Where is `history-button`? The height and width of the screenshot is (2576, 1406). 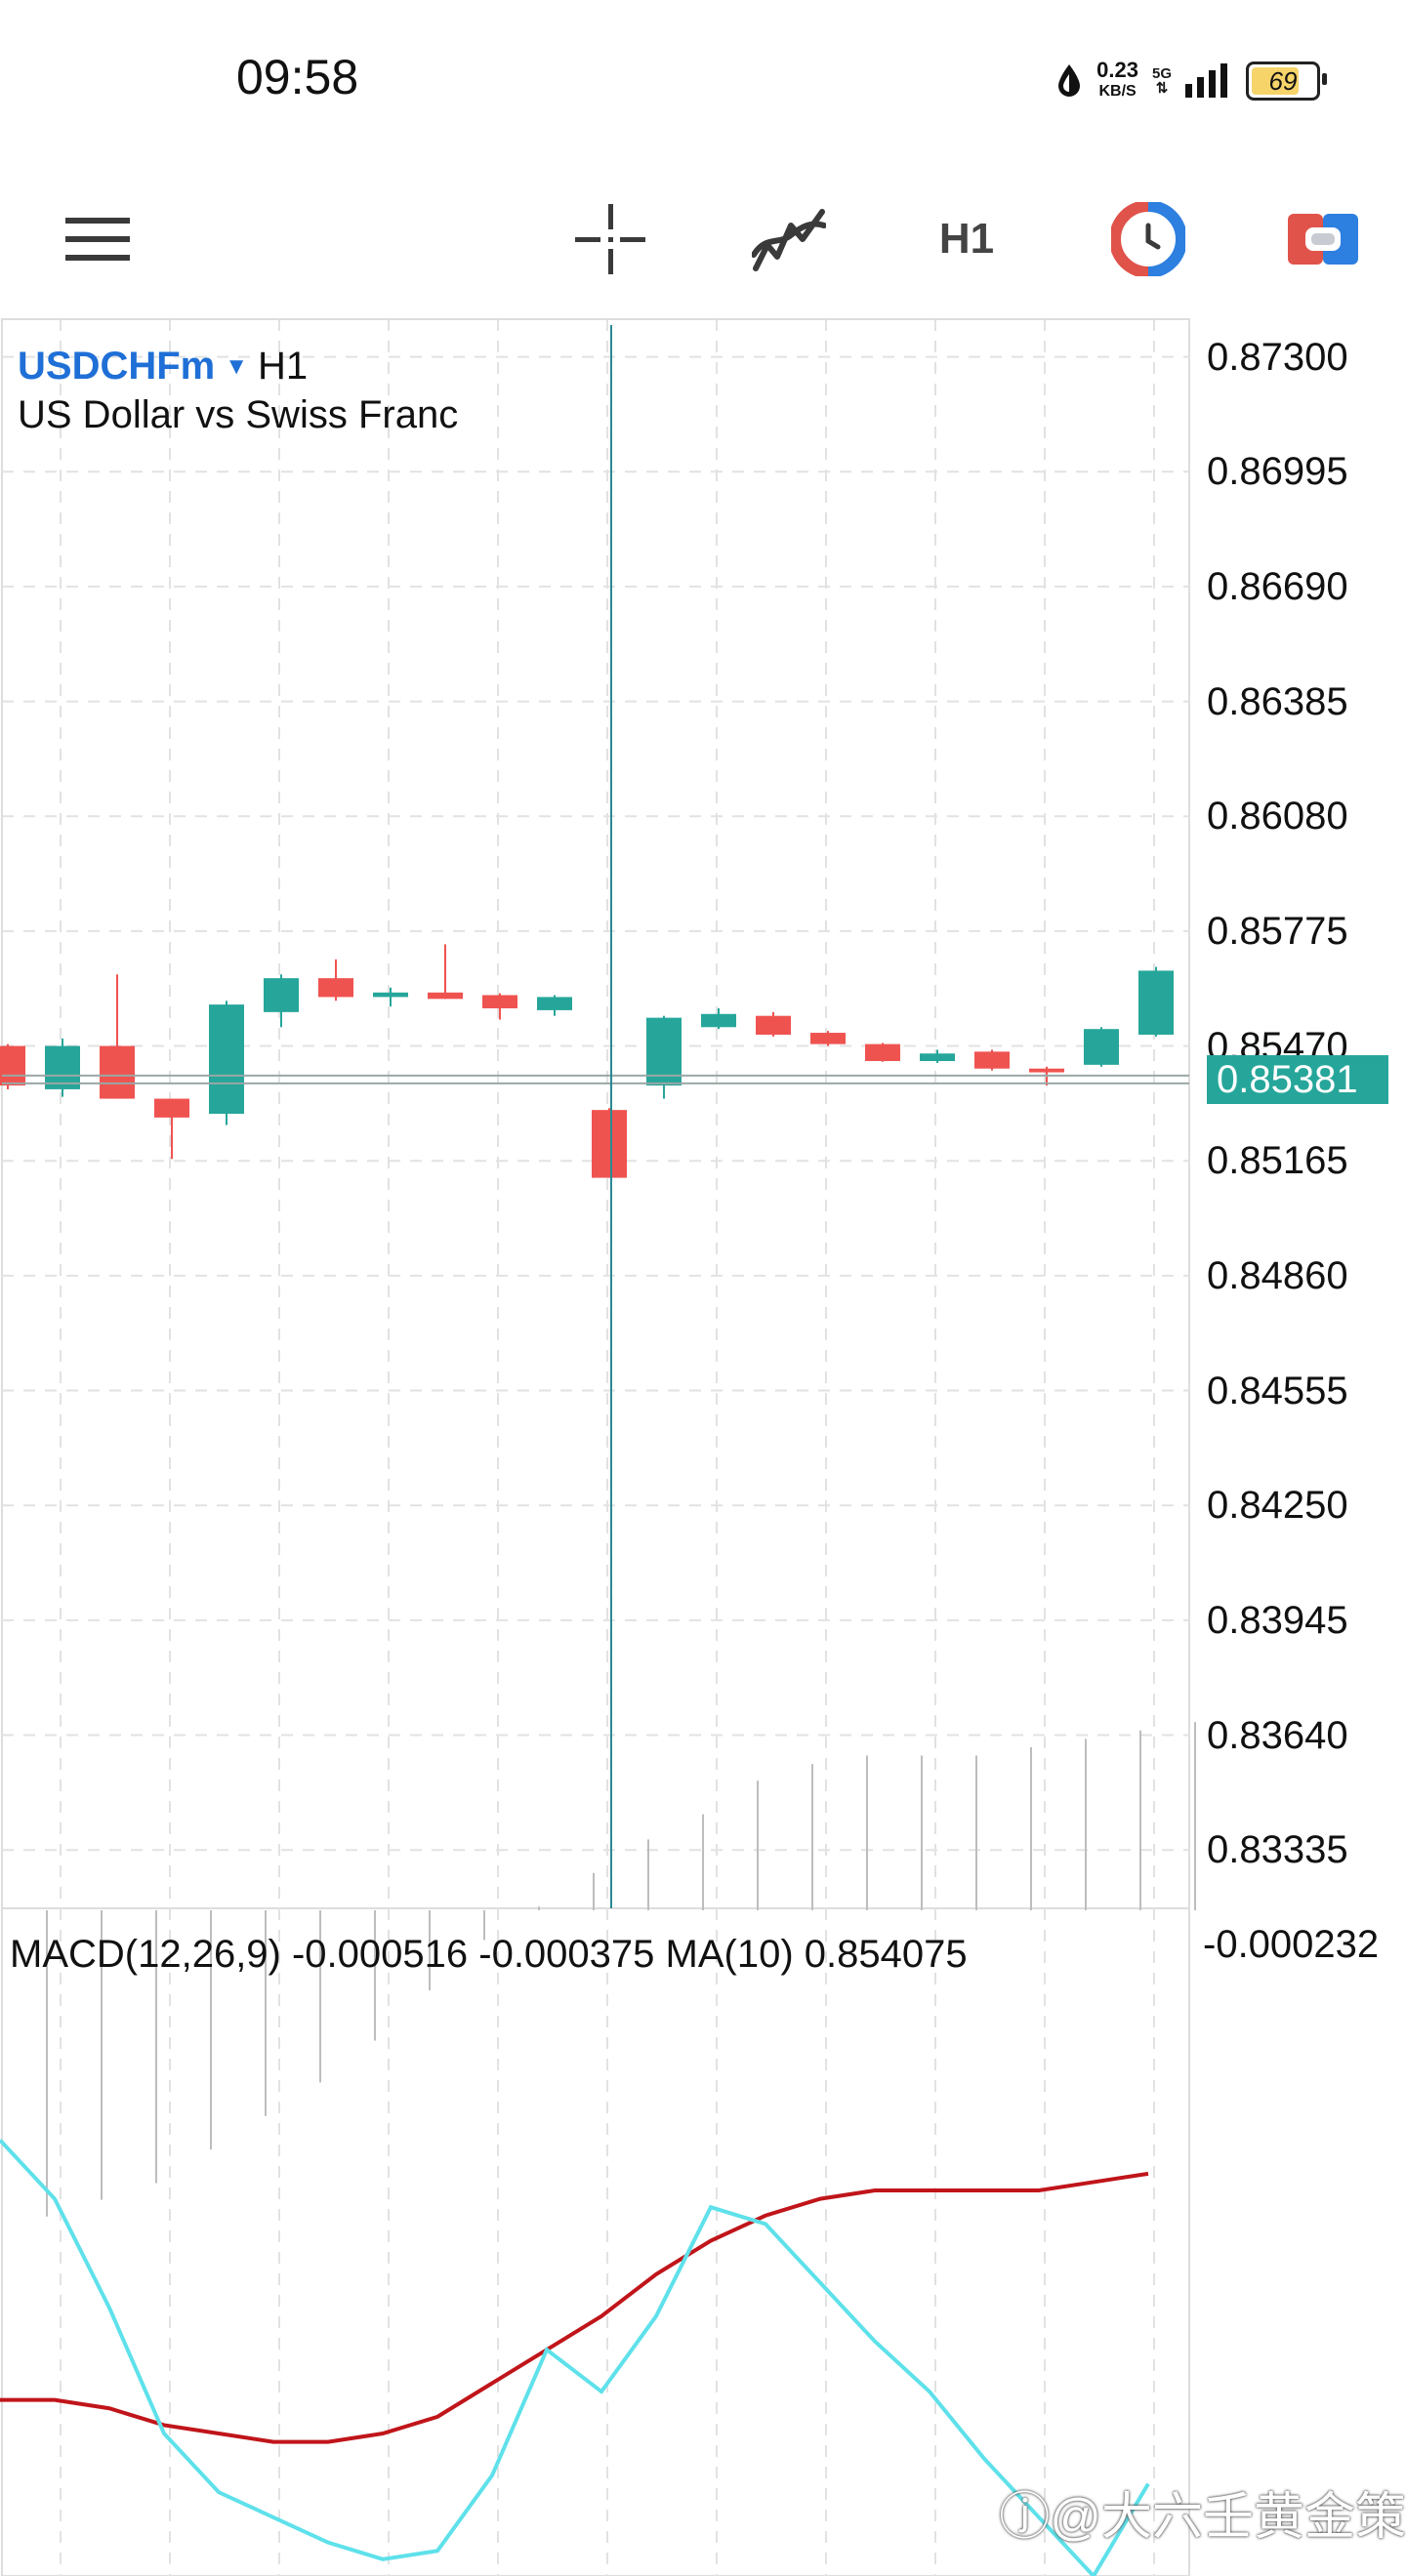
history-button is located at coordinates (1148, 239).